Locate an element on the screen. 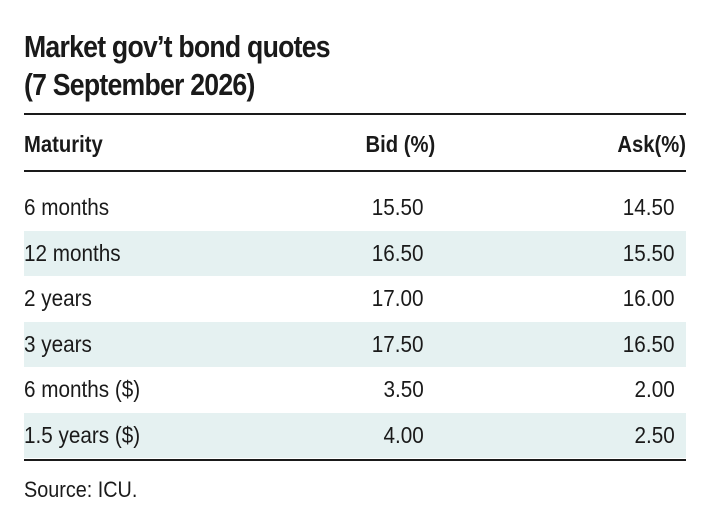 This screenshot has width=711, height=531. cell-ask: 16.00 is located at coordinates (649, 298).